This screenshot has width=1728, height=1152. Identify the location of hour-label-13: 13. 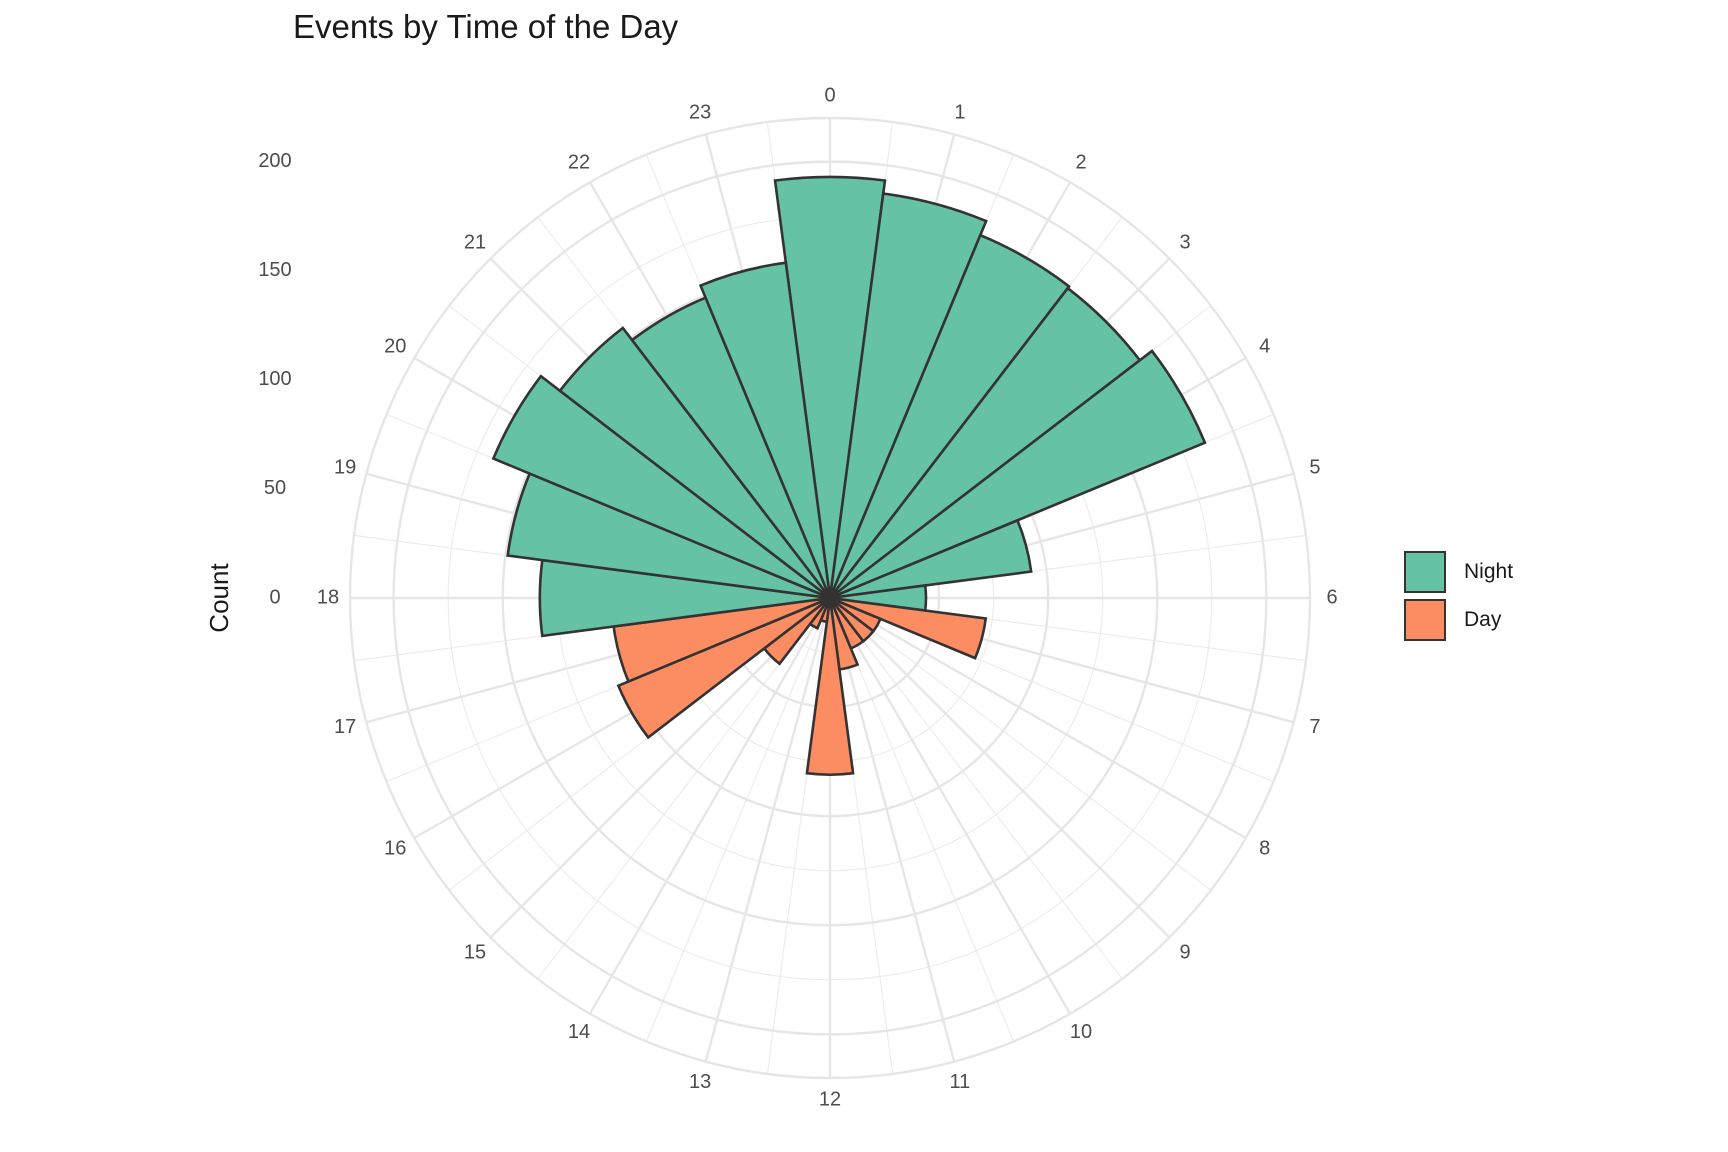
(700, 1082).